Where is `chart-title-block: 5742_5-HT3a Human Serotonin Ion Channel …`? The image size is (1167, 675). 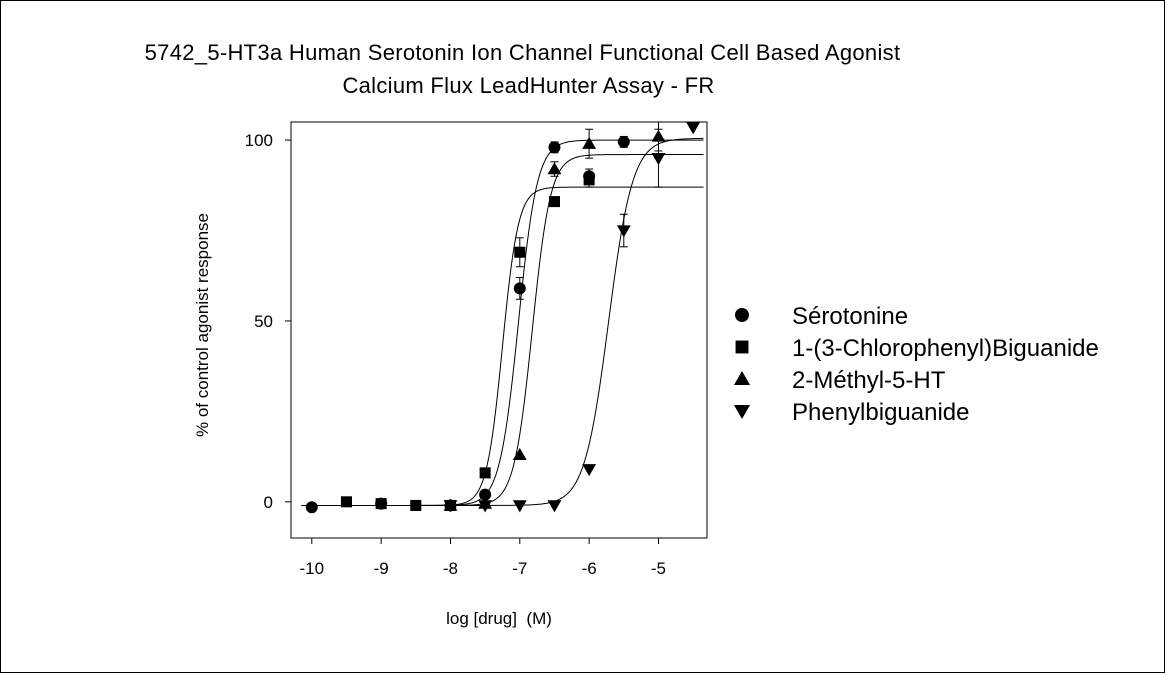 chart-title-block: 5742_5-HT3a Human Serotonin Ion Channel … is located at coordinates (522, 69).